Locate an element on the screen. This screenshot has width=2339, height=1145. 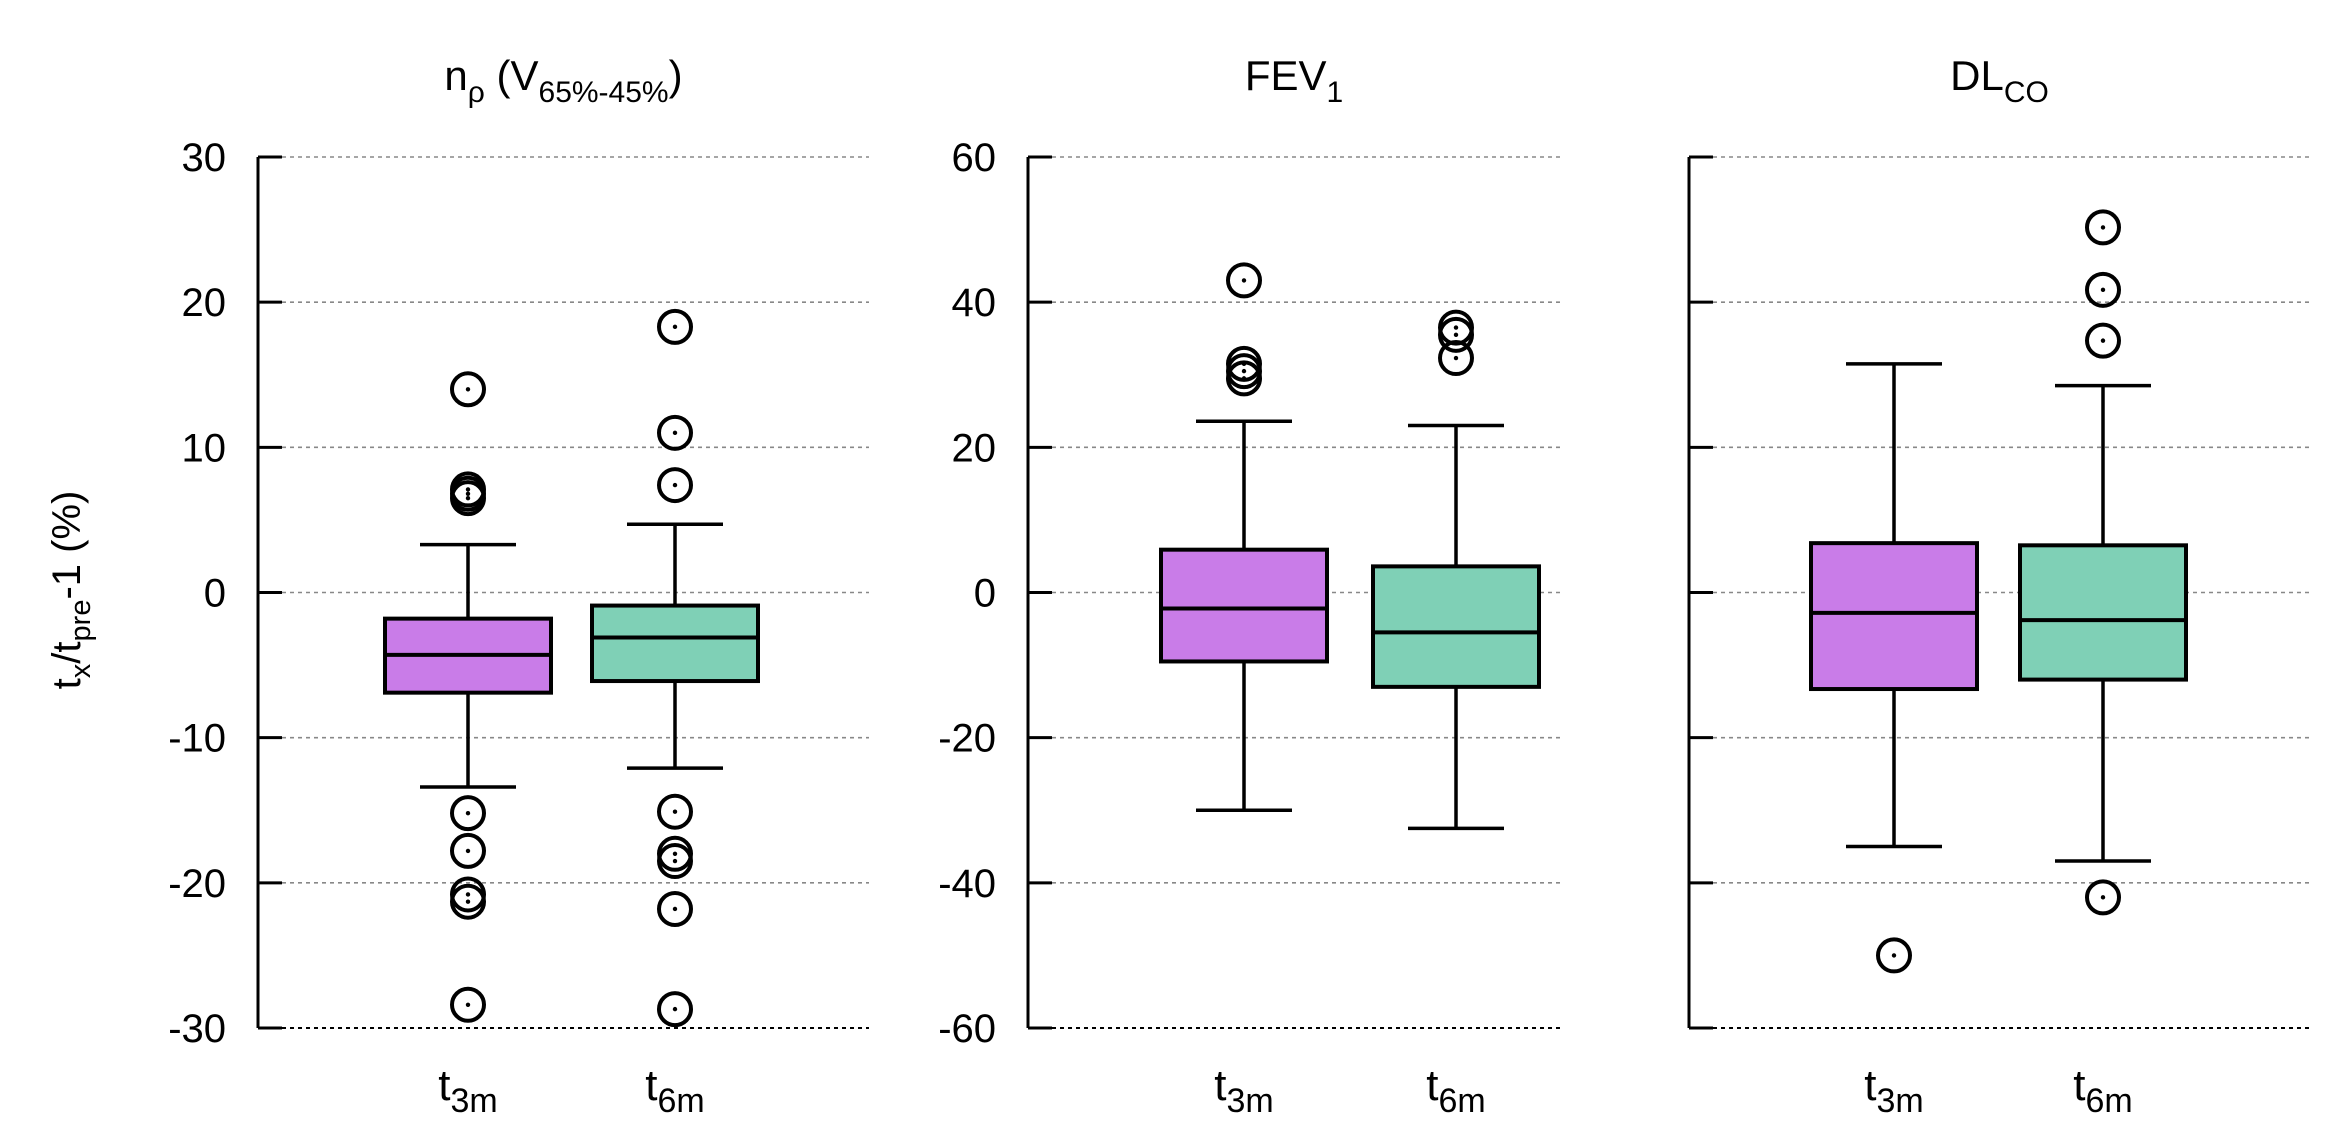
y-tick-label: -10 is located at coordinates (197, 739).